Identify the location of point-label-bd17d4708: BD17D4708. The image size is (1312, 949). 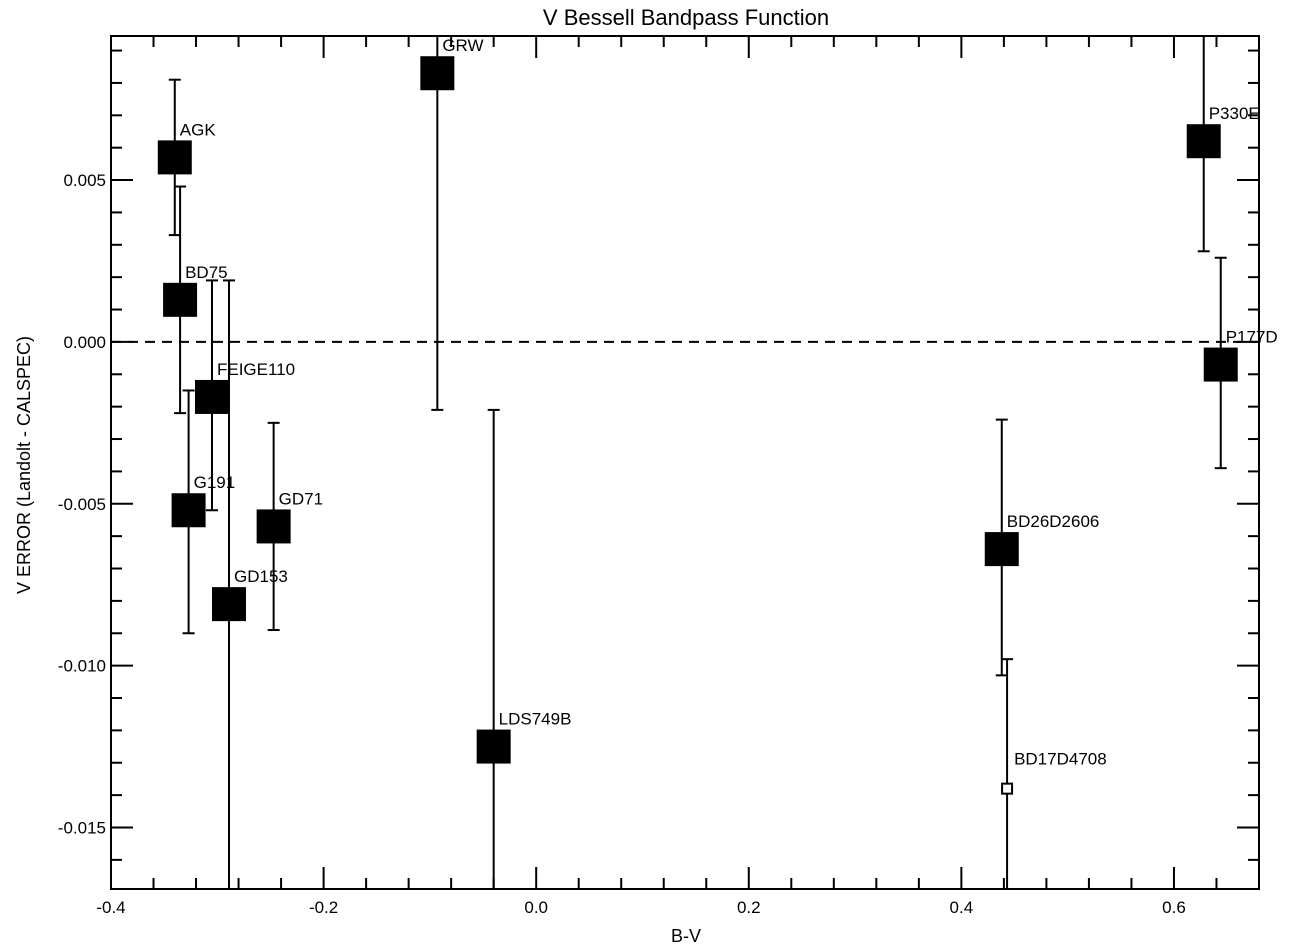
(1060, 759).